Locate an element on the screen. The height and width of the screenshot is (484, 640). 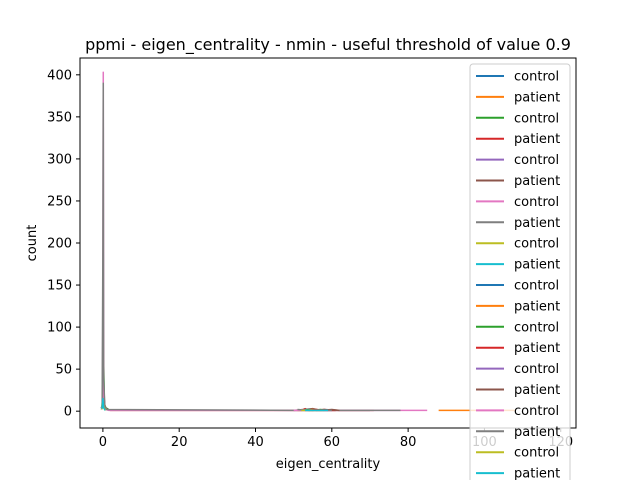
y-tick-label: 250 is located at coordinates (59, 201).